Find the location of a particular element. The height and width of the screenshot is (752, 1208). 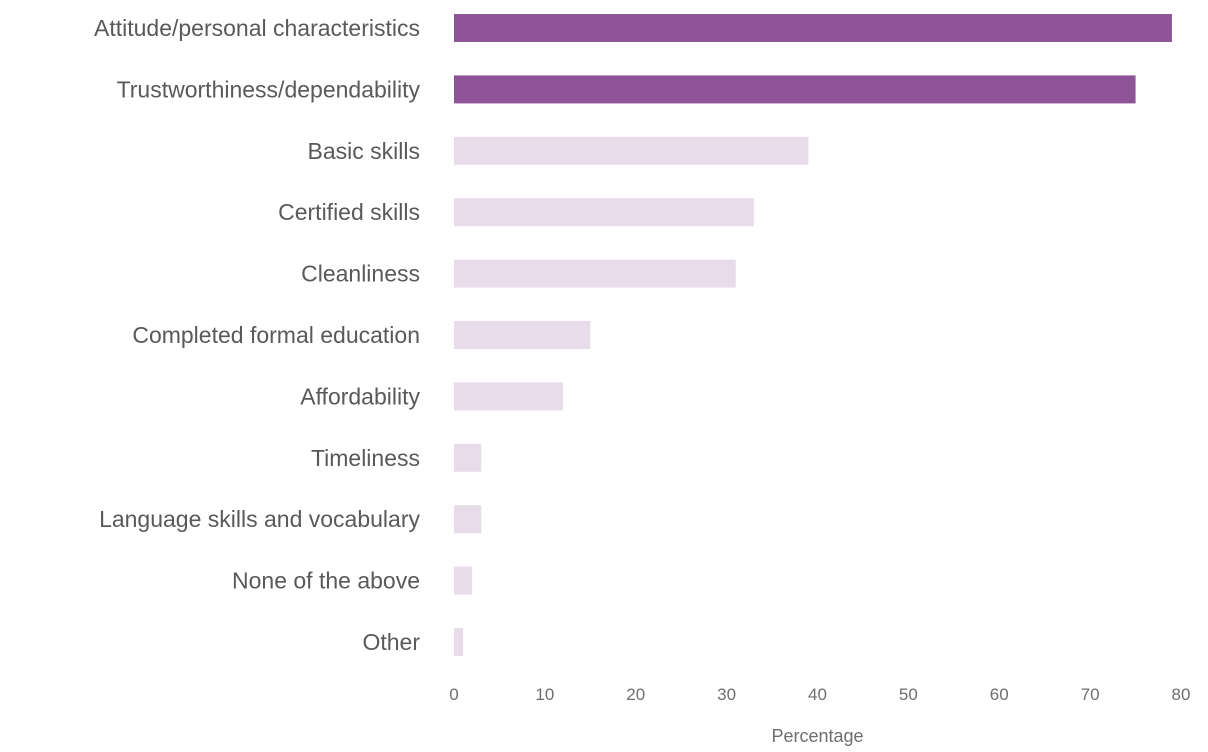

category-label-9: None of the above is located at coordinates (326, 581).